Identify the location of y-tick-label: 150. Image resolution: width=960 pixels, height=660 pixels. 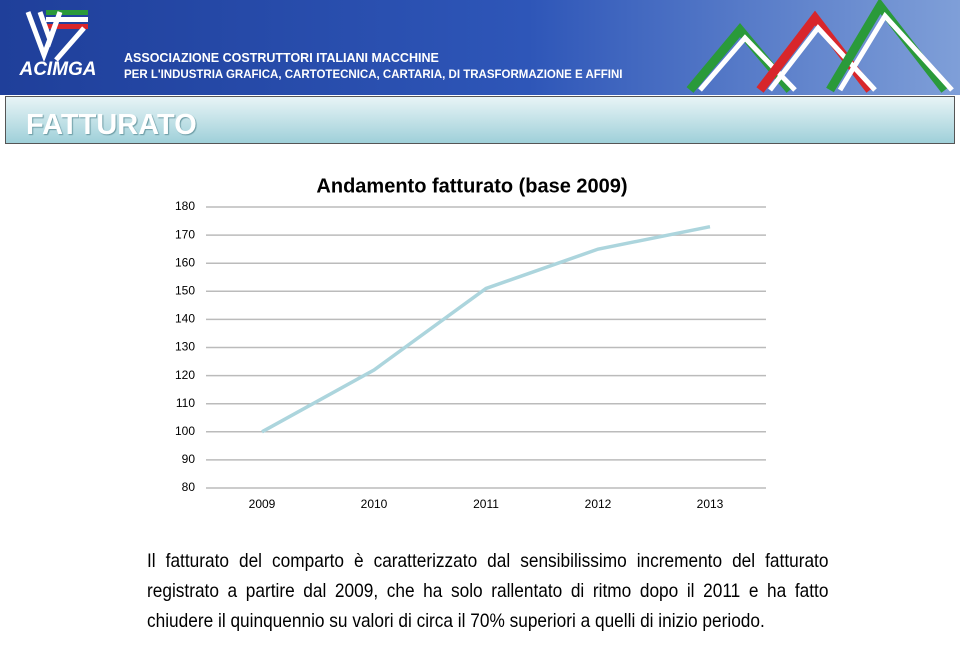
(185, 290).